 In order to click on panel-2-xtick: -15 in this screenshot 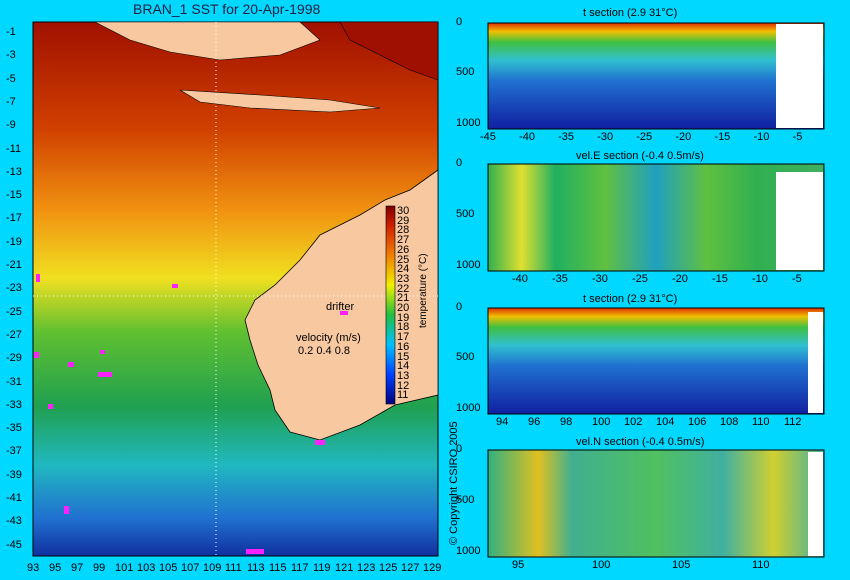, I will do `click(720, 279)`.